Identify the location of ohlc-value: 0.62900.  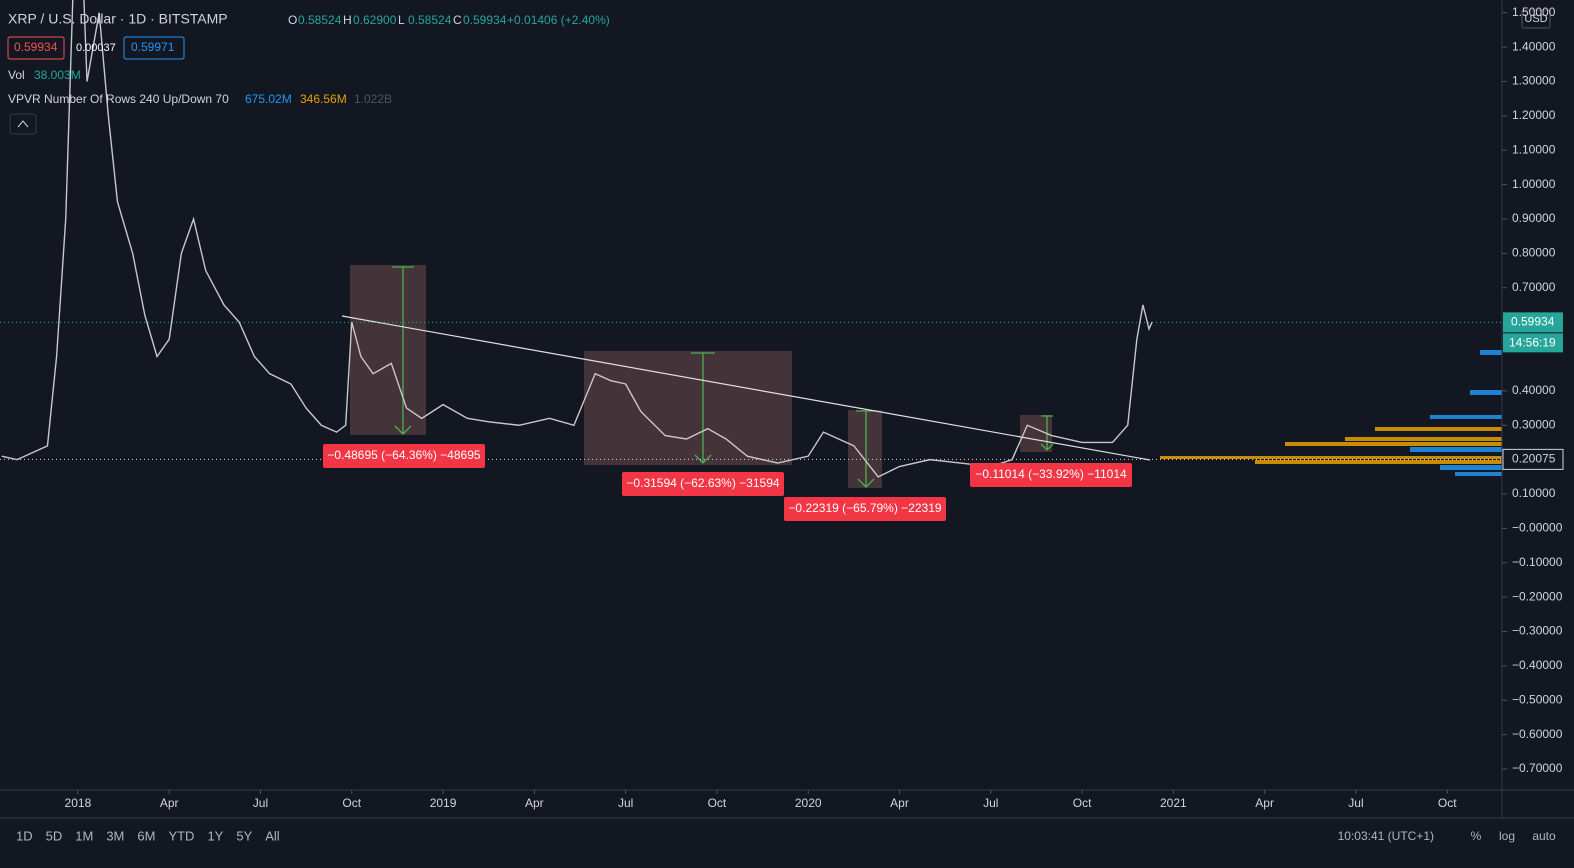
(375, 20).